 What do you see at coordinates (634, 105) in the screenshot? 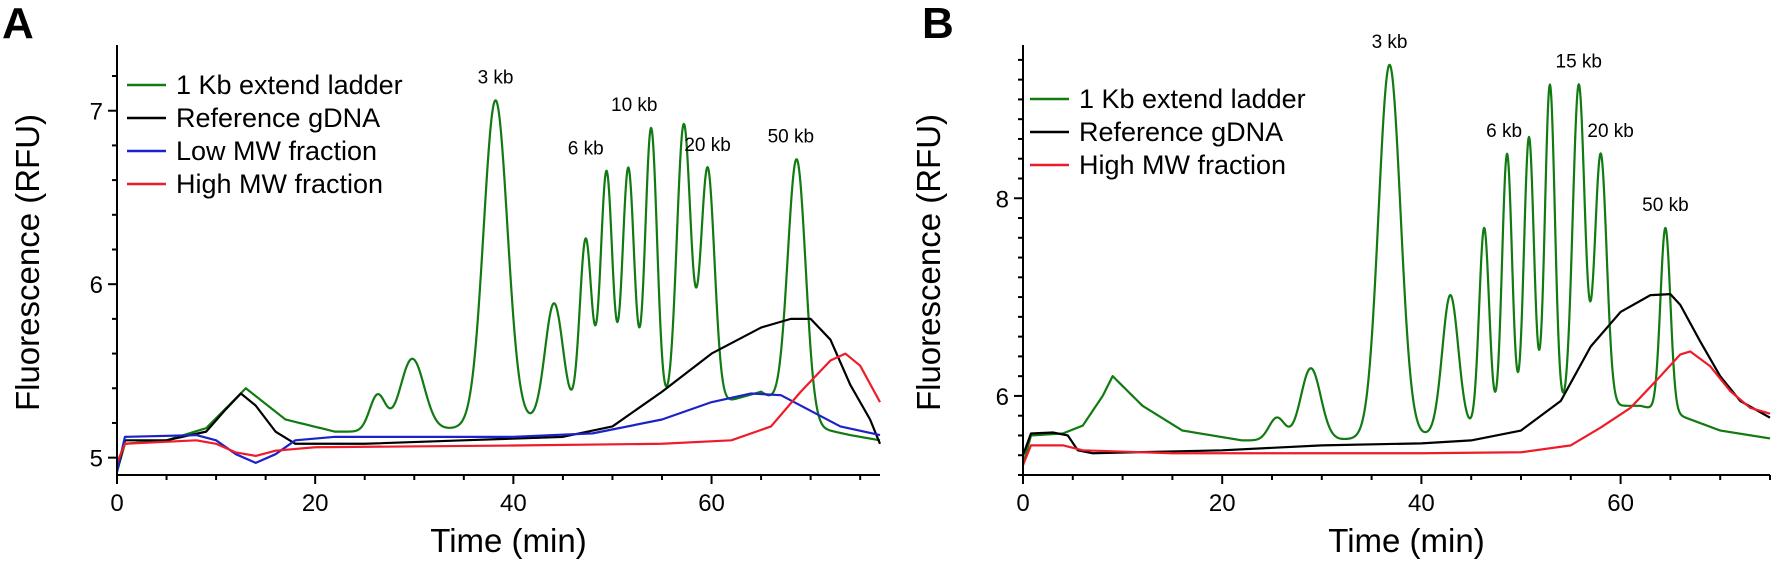
I see `peak-label: 10 kb` at bounding box center [634, 105].